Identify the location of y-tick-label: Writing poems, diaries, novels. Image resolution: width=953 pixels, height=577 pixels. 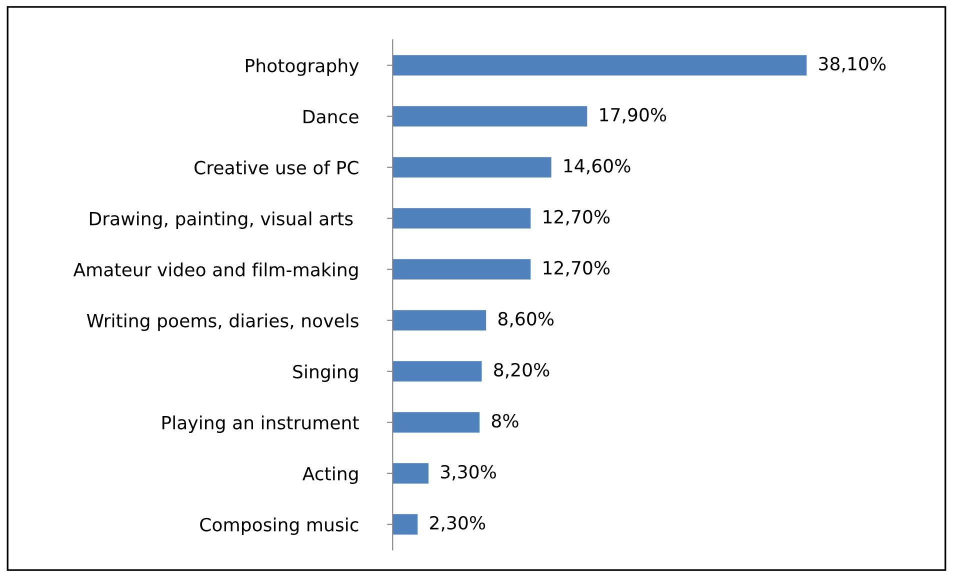
(222, 322).